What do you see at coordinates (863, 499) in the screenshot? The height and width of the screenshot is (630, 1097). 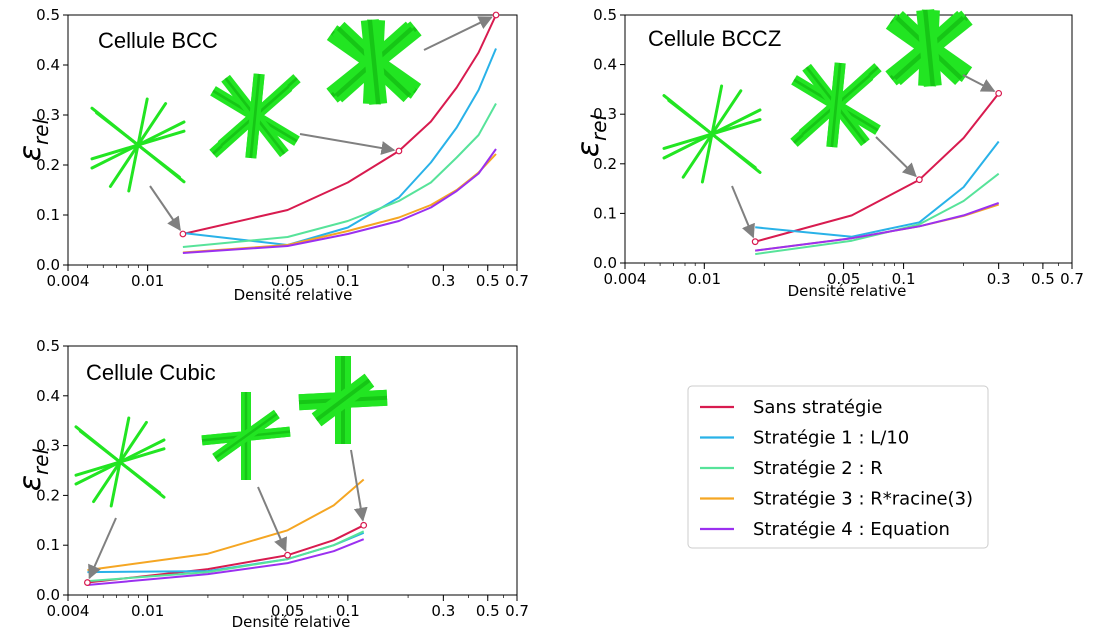 I see `legend-label: Stratégie 3 : R*racine(3)` at bounding box center [863, 499].